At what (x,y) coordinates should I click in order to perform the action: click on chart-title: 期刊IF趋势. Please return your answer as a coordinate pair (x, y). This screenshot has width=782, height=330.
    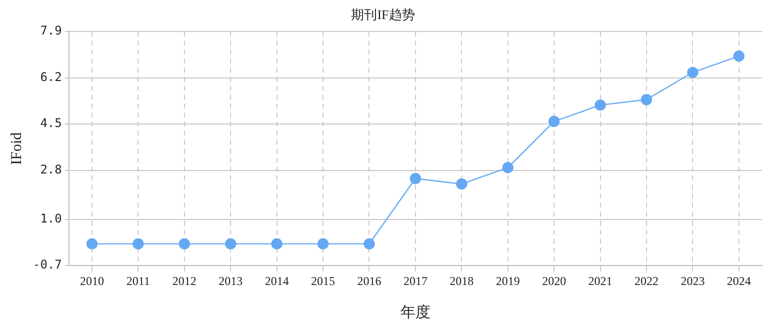
    Looking at the image, I should click on (383, 14).